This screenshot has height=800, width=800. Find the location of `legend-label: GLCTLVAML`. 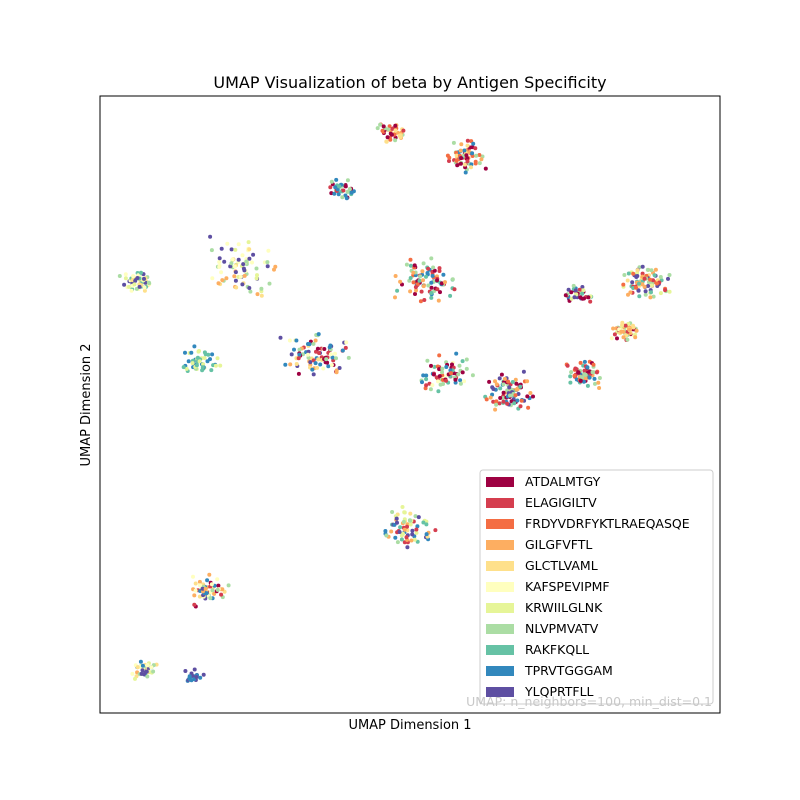

legend-label: GLCTLVAML is located at coordinates (561, 565).